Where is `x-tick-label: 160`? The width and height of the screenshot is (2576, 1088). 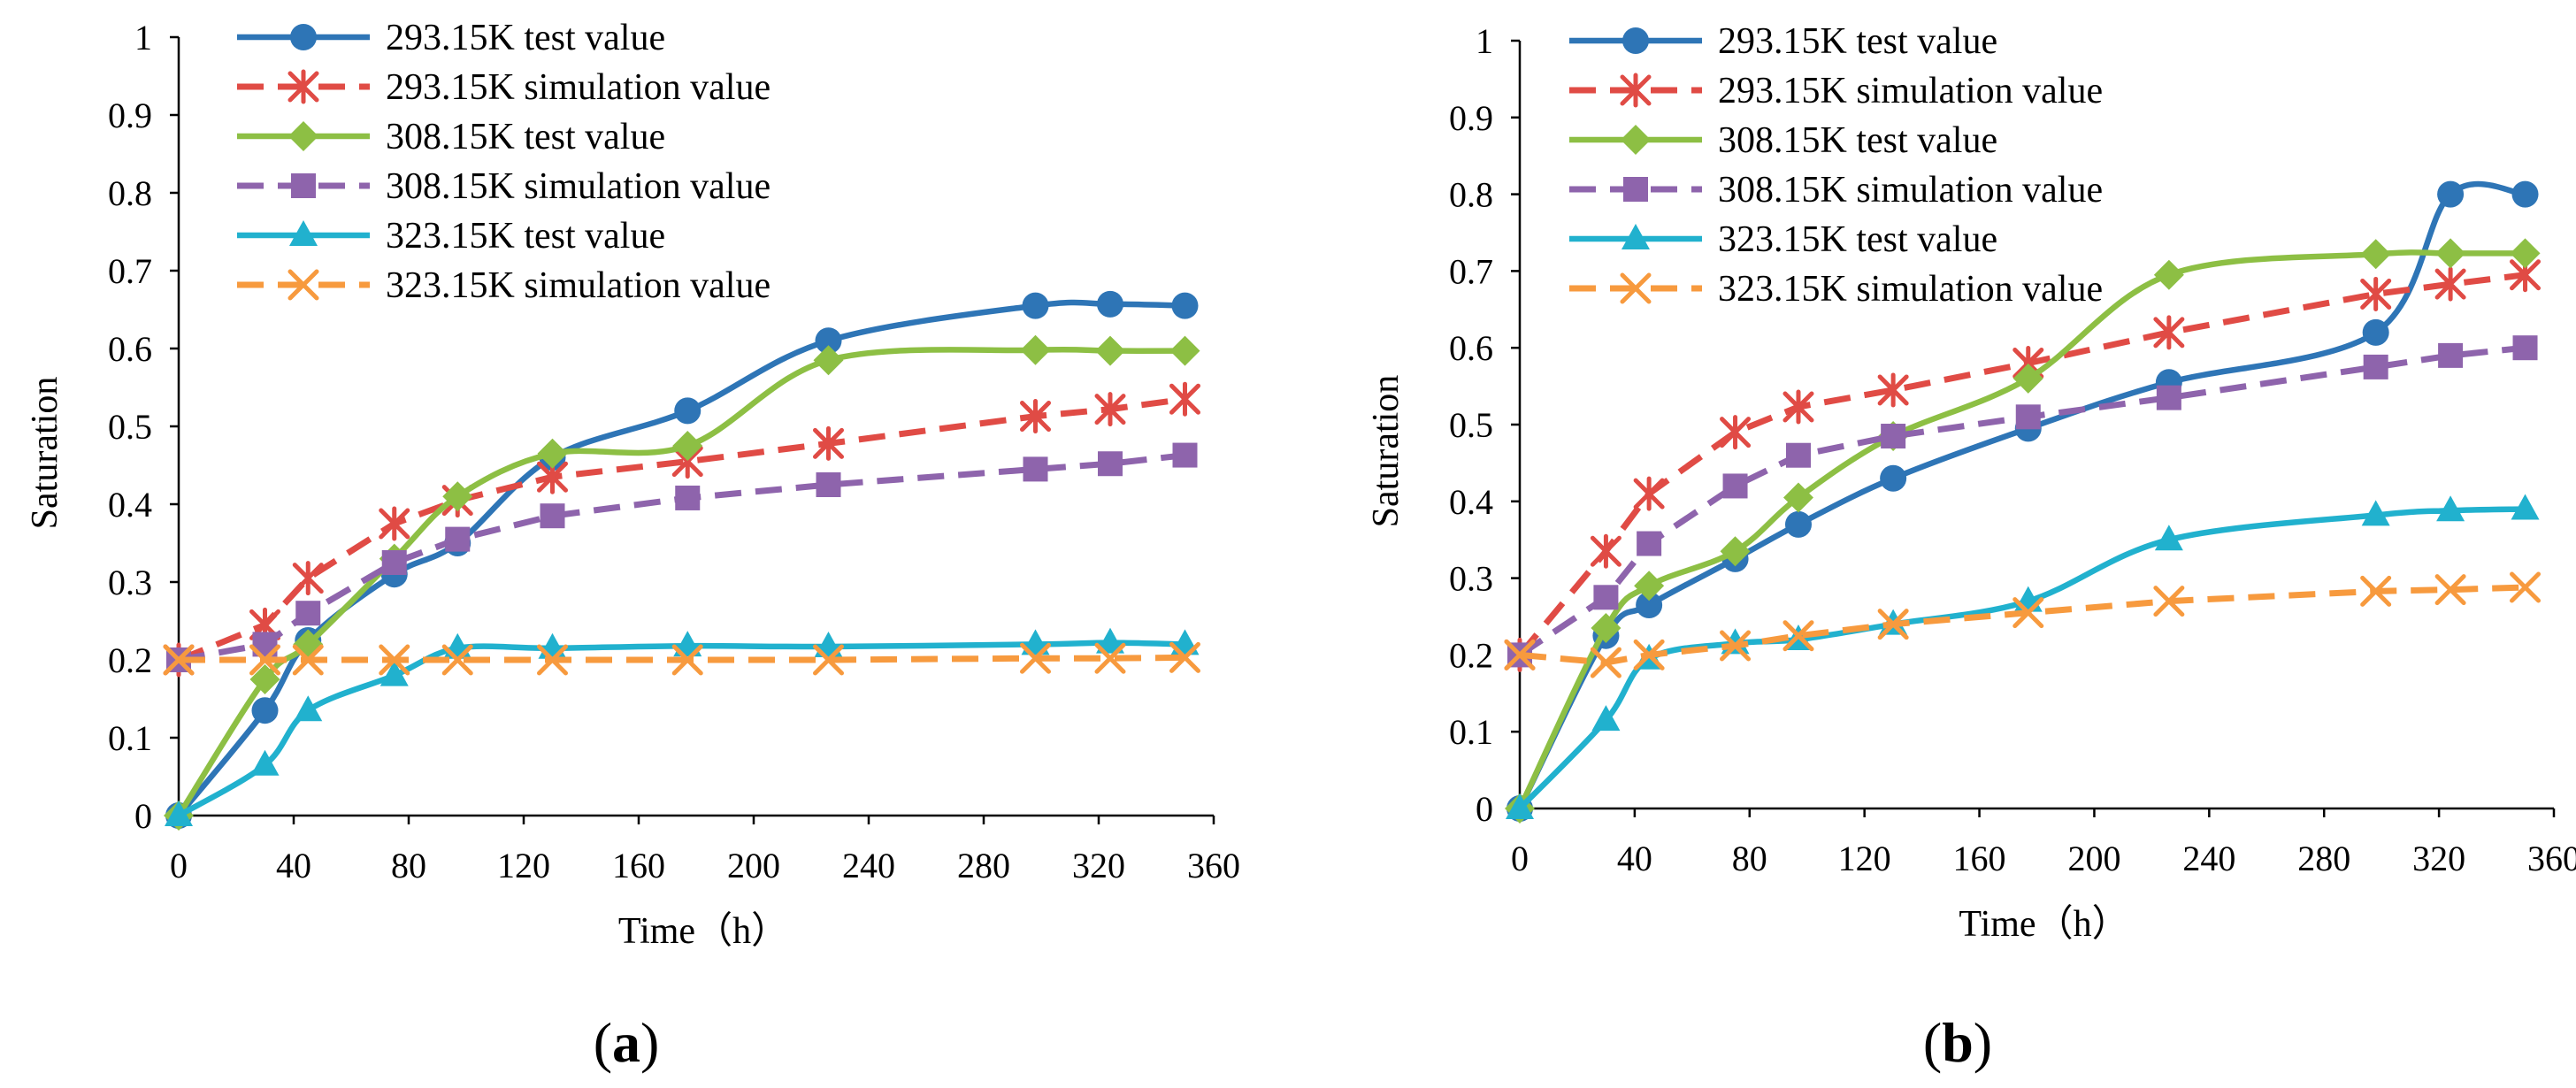 x-tick-label: 160 is located at coordinates (1979, 859).